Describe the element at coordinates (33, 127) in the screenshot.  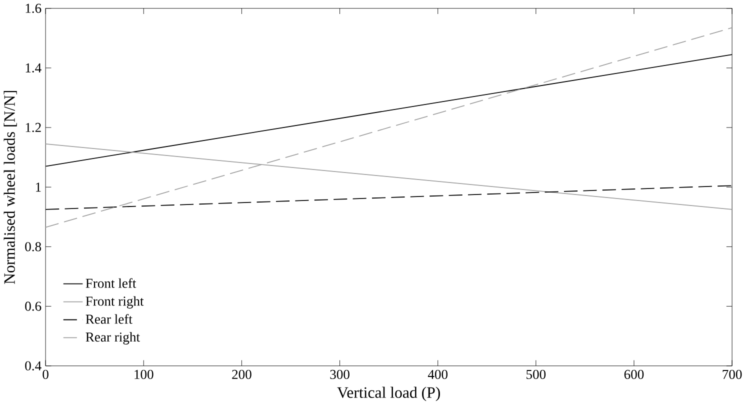
I see `y-tick-label: 1.2` at that location.